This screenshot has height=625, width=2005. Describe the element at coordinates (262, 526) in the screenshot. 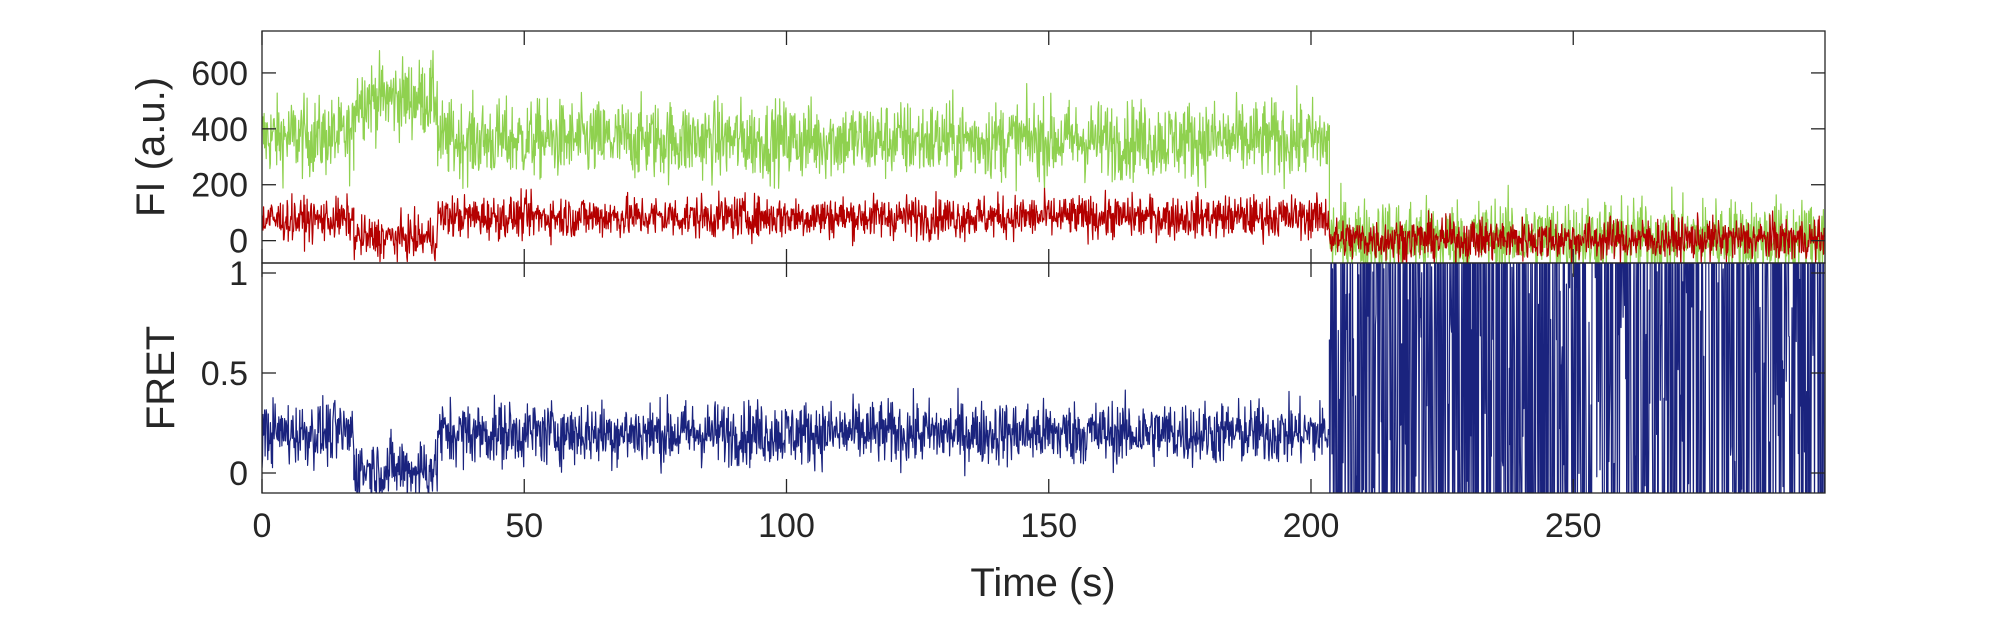

I see `x-tick-label: 0` at that location.